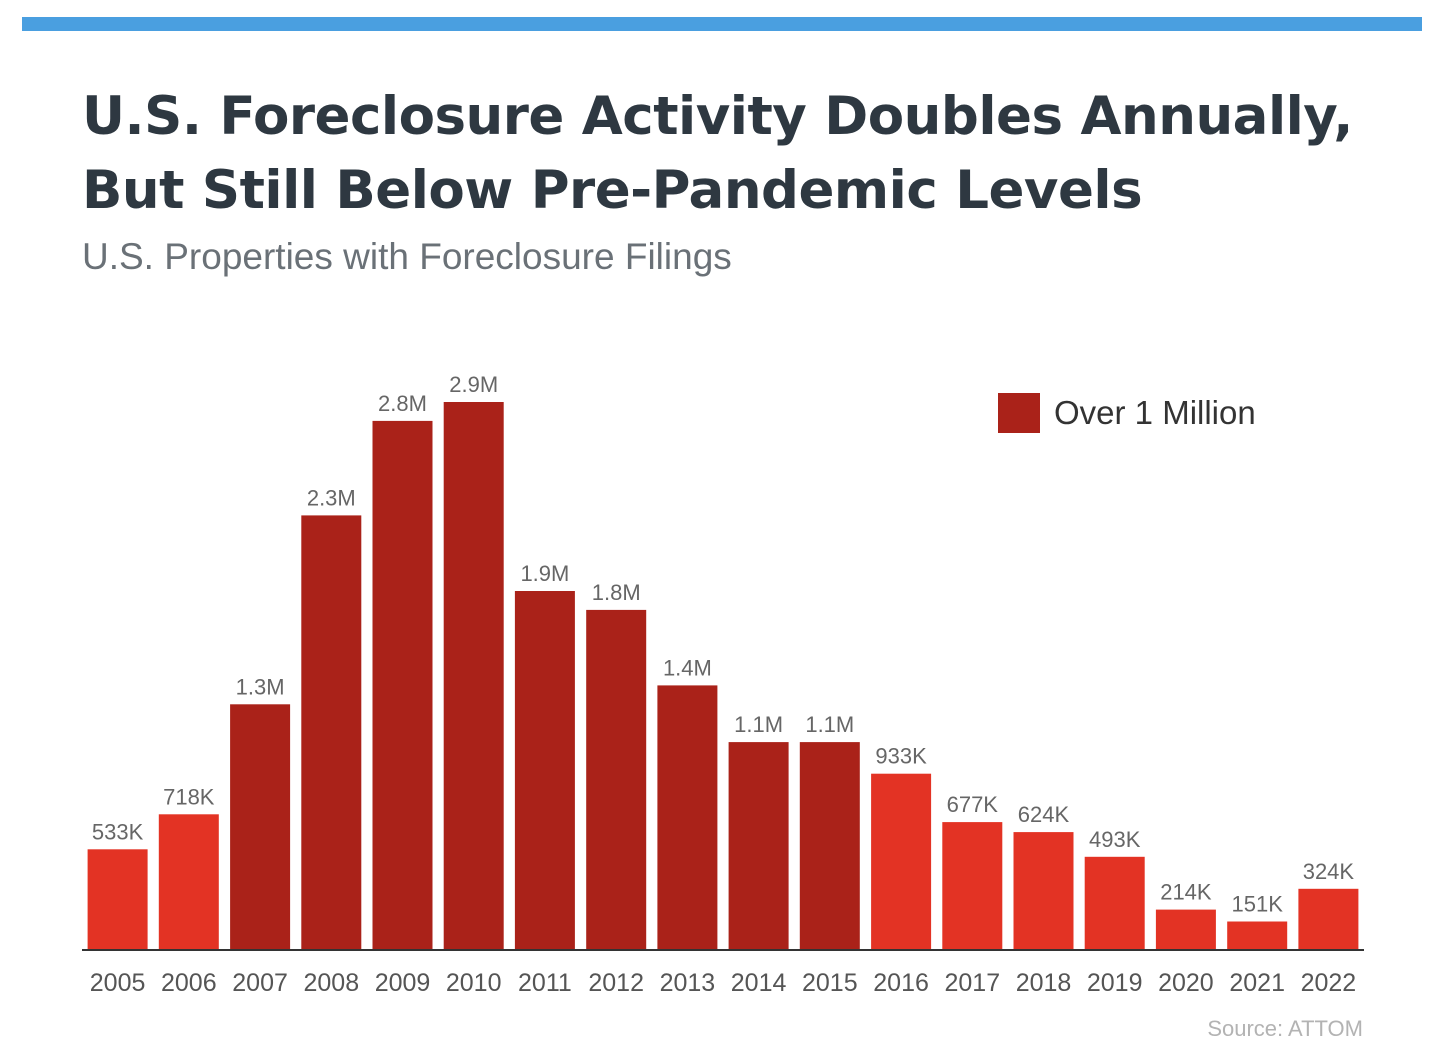  What do you see at coordinates (1115, 839) in the screenshot?
I see `data-label-2019: 493K` at bounding box center [1115, 839].